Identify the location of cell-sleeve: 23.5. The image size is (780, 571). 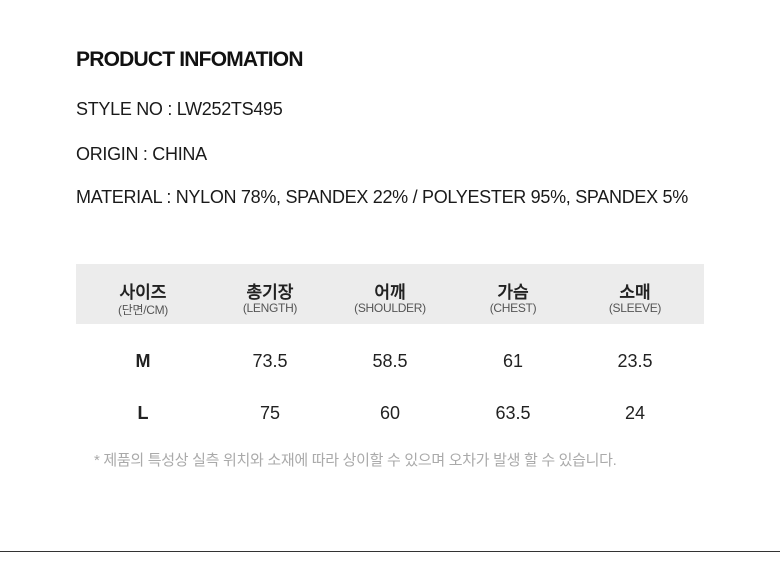
(635, 361).